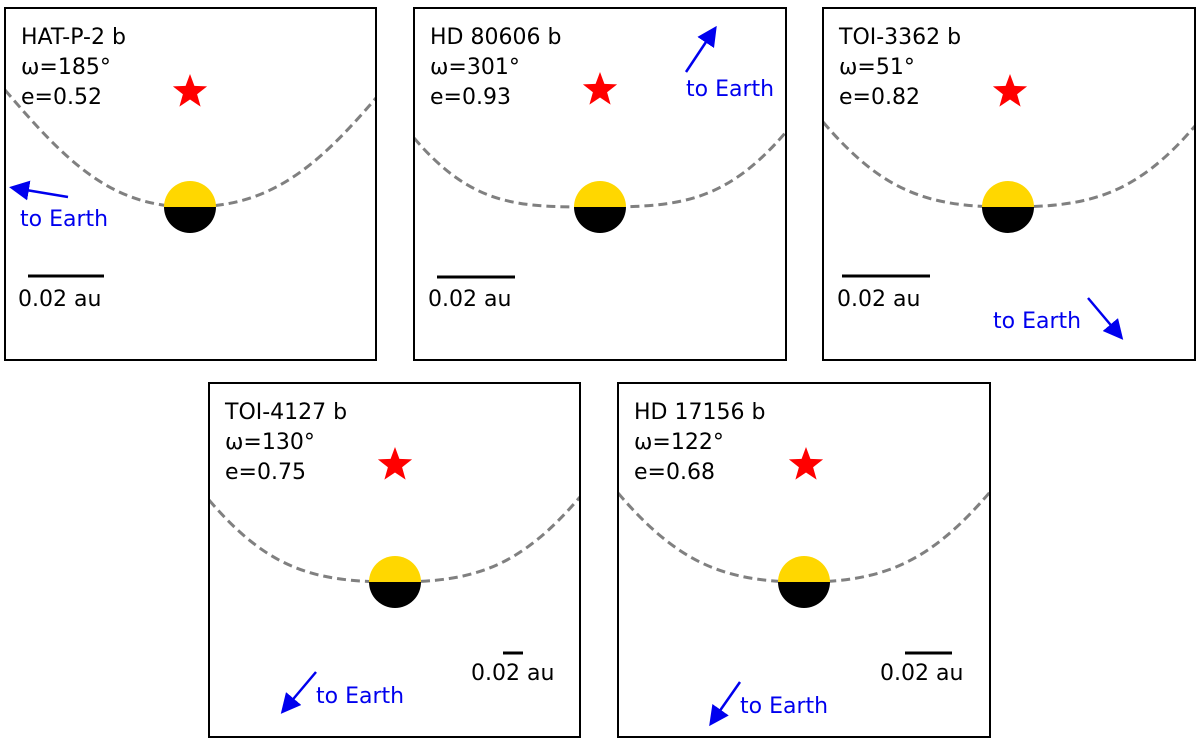 This screenshot has width=1200, height=744. I want to click on planet-name: HD 80606 b, so click(495, 37).